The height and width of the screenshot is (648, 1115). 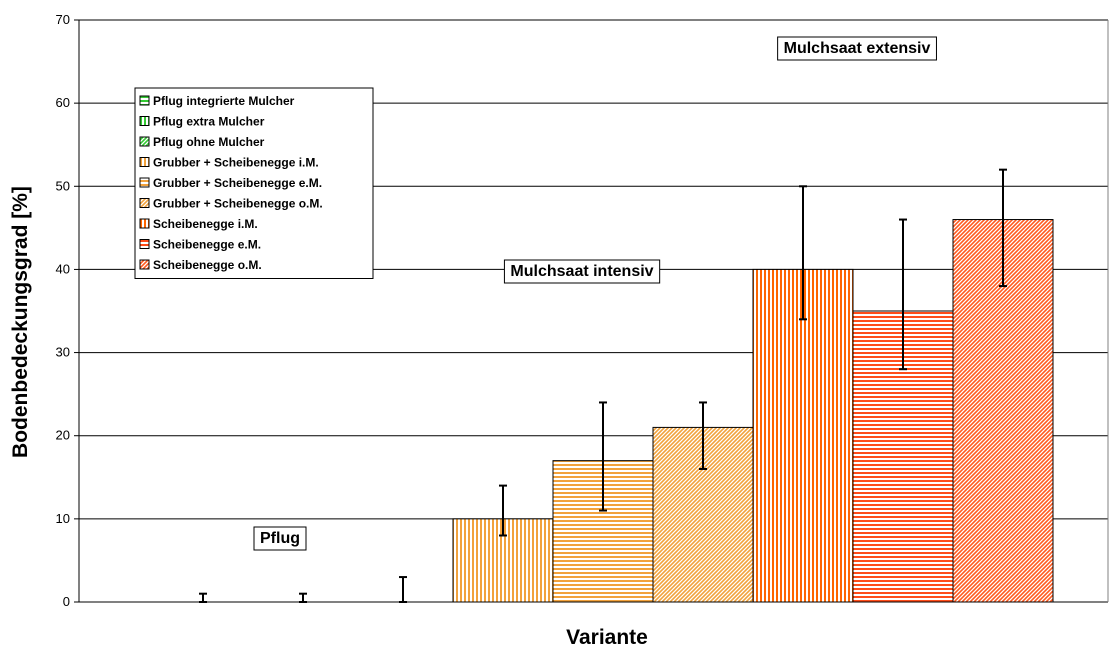 I want to click on annotation-label: Mulchsaat intensiv, so click(x=582, y=271).